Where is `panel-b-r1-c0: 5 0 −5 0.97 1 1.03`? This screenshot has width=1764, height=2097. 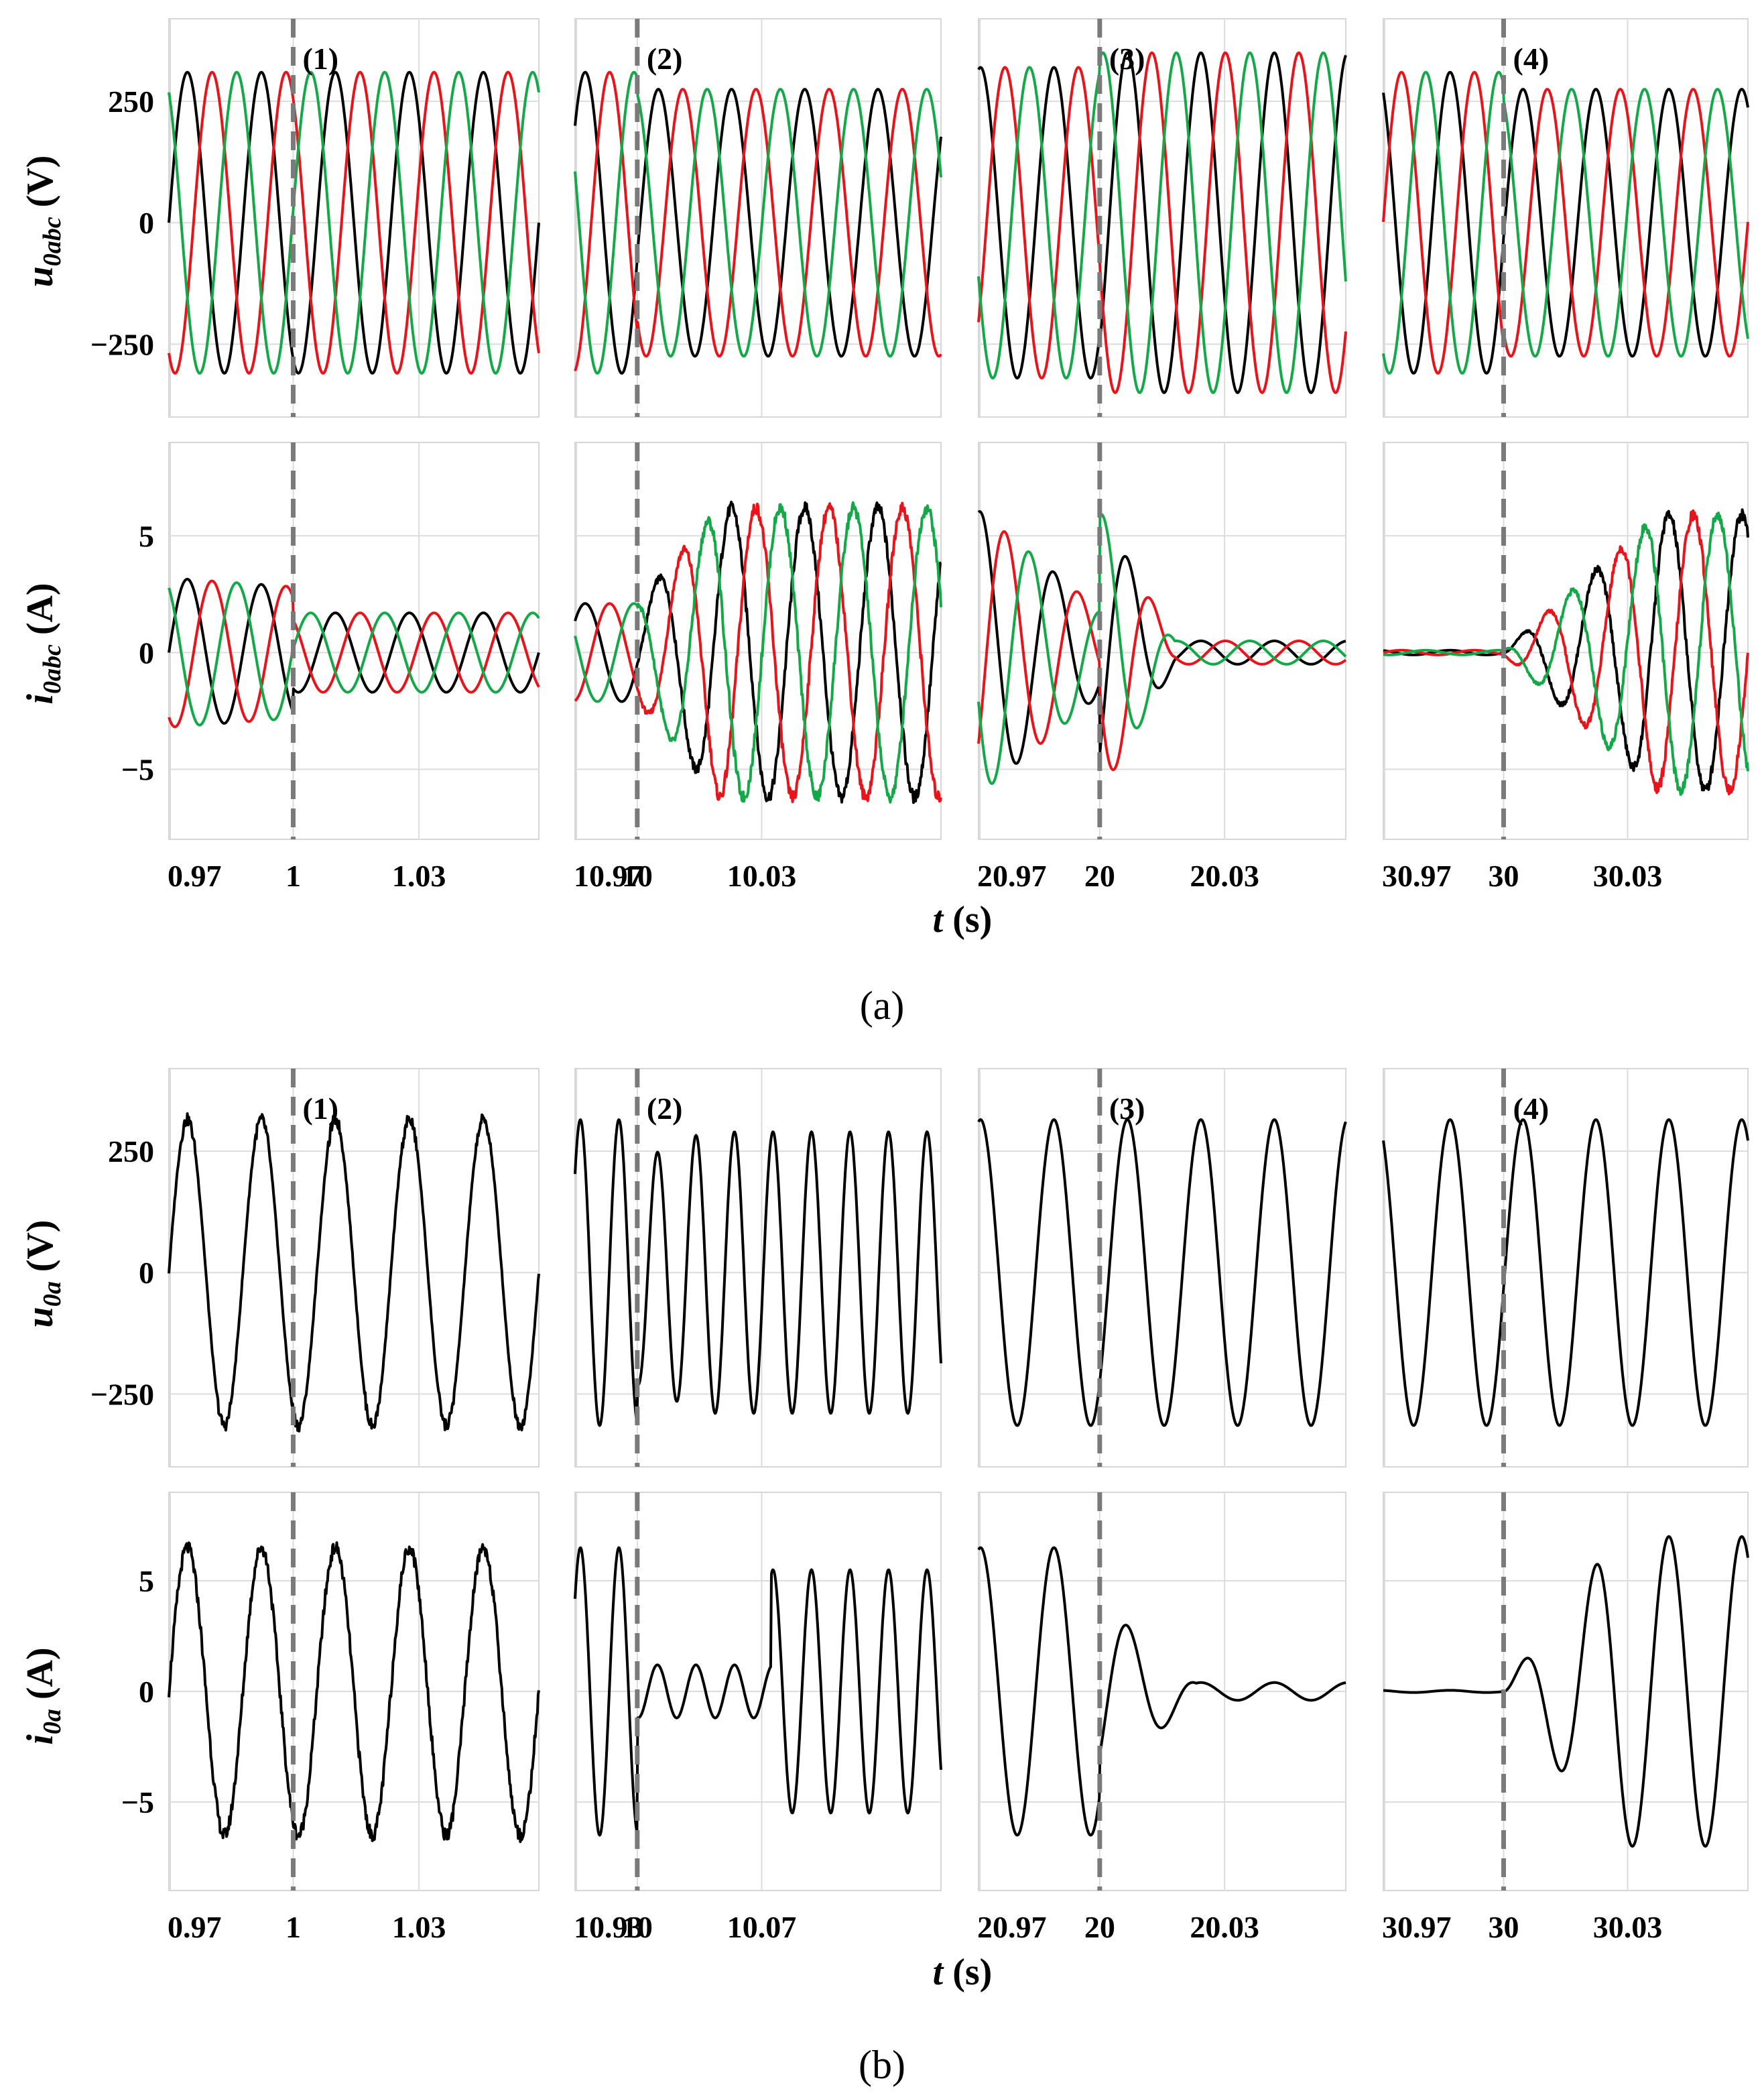 panel-b-r1-c0: 5 0 −5 0.97 1 1.03 is located at coordinates (331, 1718).